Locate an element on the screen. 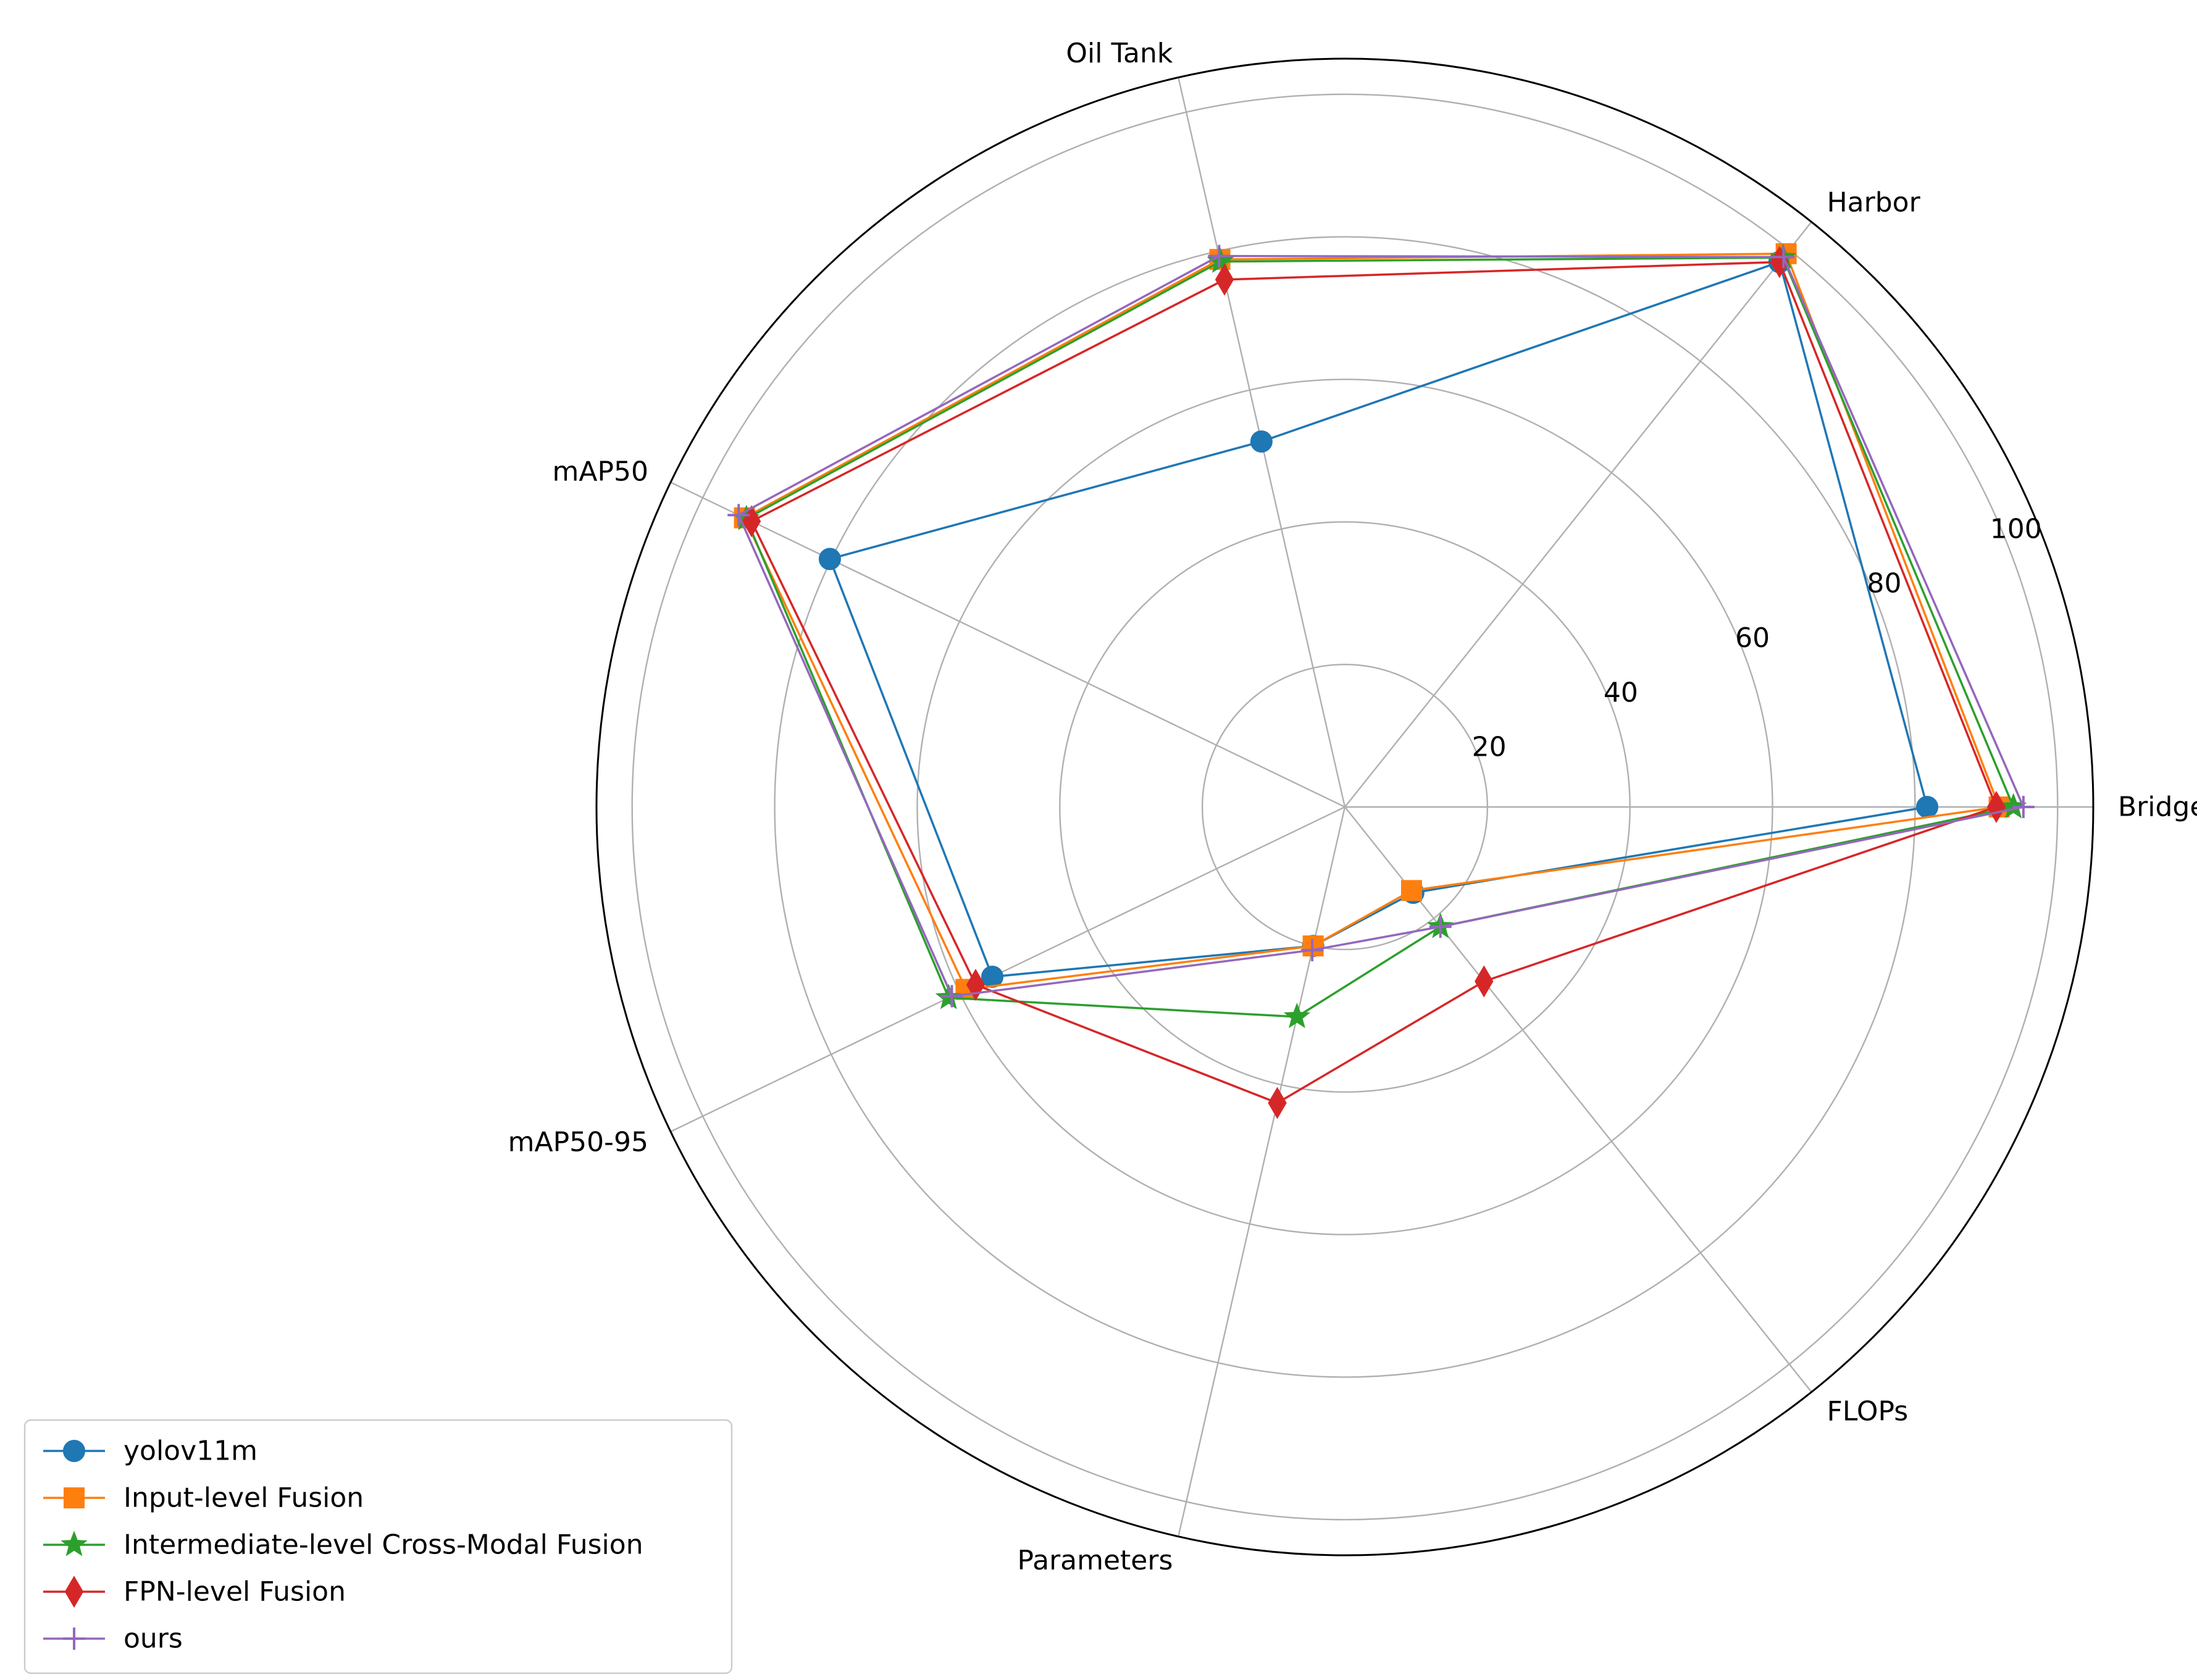 This screenshot has height=1680, width=2197. category-label: FLOPs is located at coordinates (1868, 1411).